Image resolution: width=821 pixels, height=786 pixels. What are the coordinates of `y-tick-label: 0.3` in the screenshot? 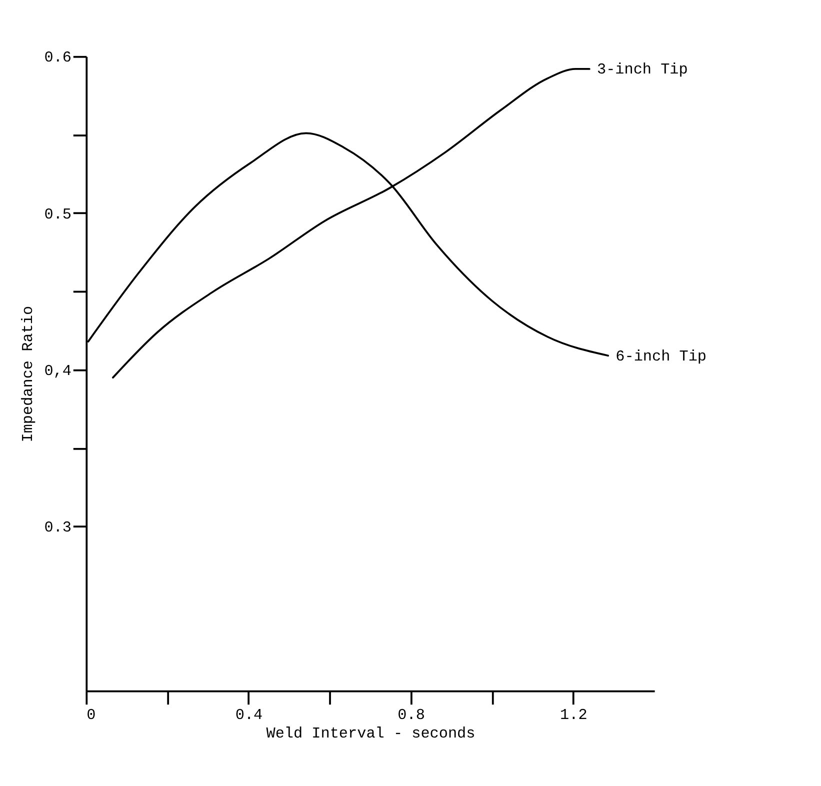 It's located at (58, 527).